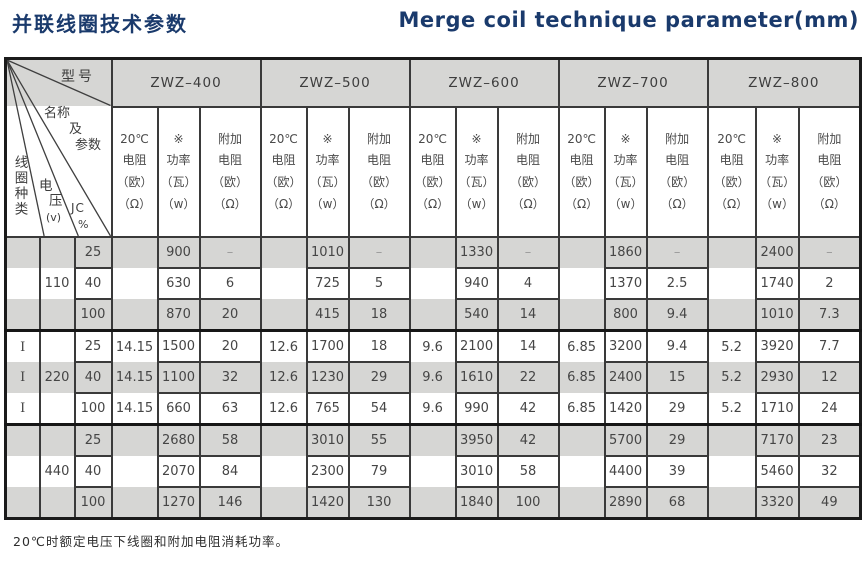 This screenshot has height=571, width=865. Describe the element at coordinates (777, 377) in the screenshot. I see `cell-power: 2930` at that location.